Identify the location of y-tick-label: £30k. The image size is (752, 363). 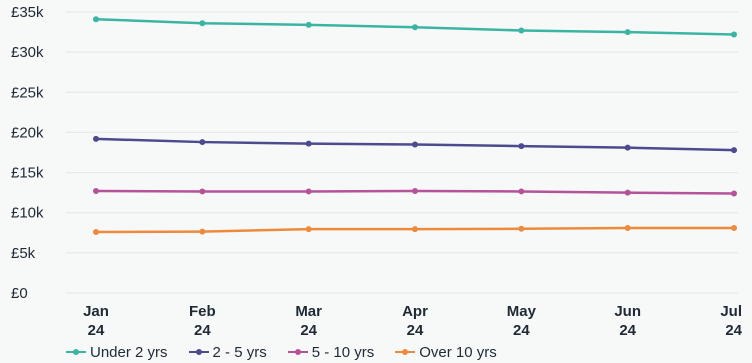
(27, 52).